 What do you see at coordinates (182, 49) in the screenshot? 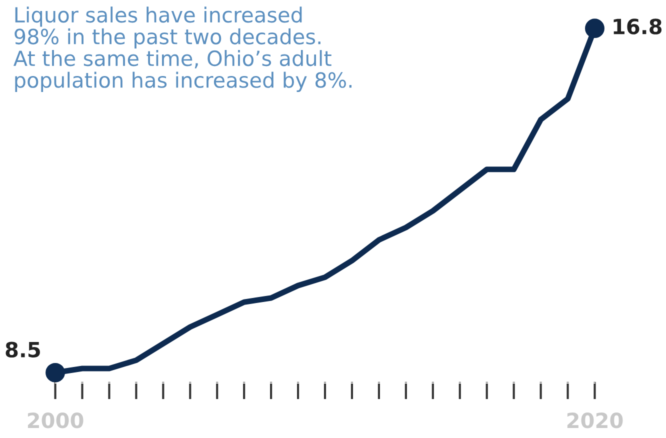
I see `annotation: Liquor sales have increased 98% in the past two decades. At the same time, Ohio’s adult population has increased by 8%.` at bounding box center [182, 49].